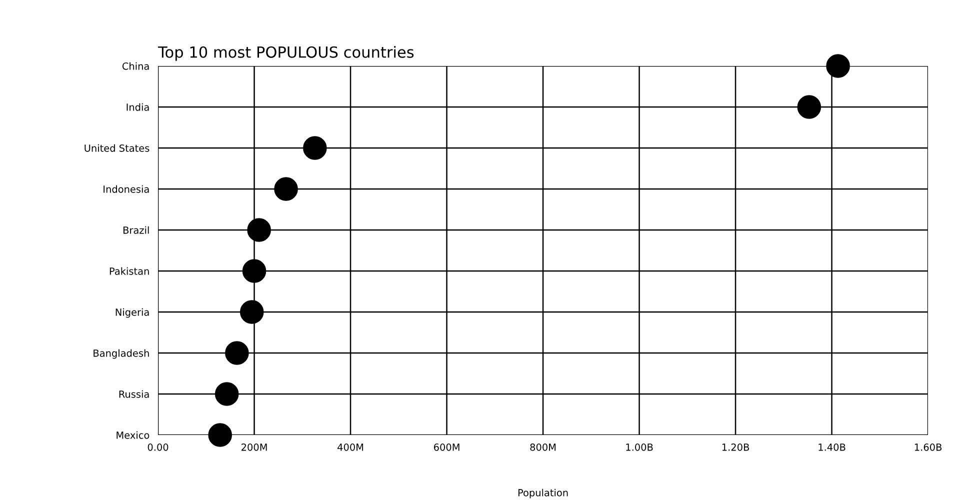 This screenshot has width=960, height=500. Describe the element at coordinates (133, 435) in the screenshot. I see `y-tick-label: Mexico` at that location.